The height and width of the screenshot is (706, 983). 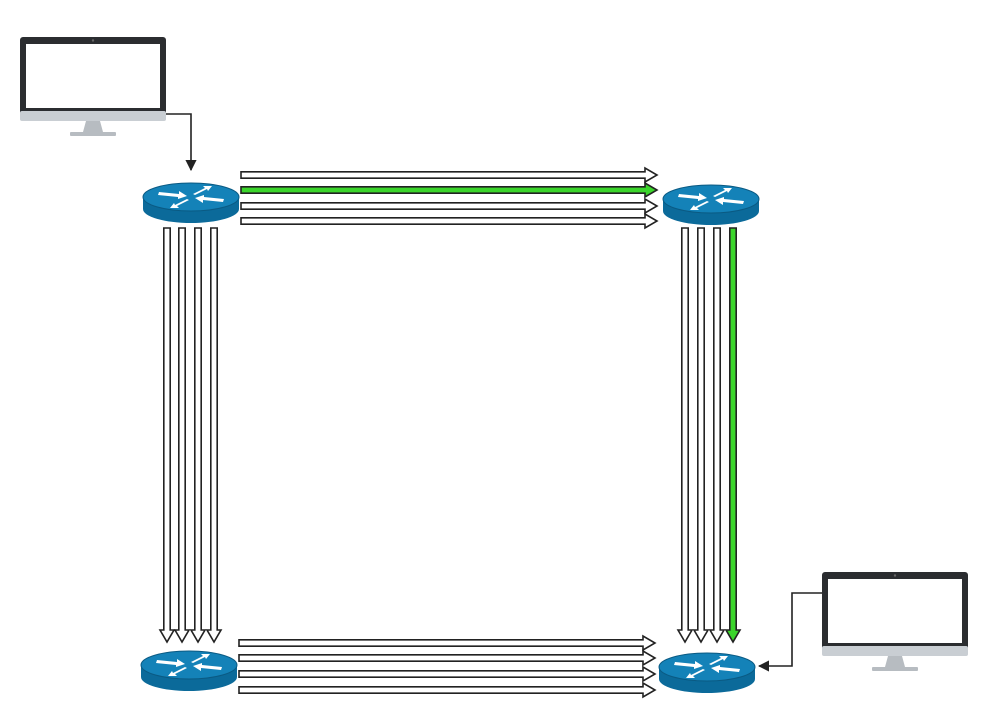 I want to click on router-top-right, so click(x=711, y=204).